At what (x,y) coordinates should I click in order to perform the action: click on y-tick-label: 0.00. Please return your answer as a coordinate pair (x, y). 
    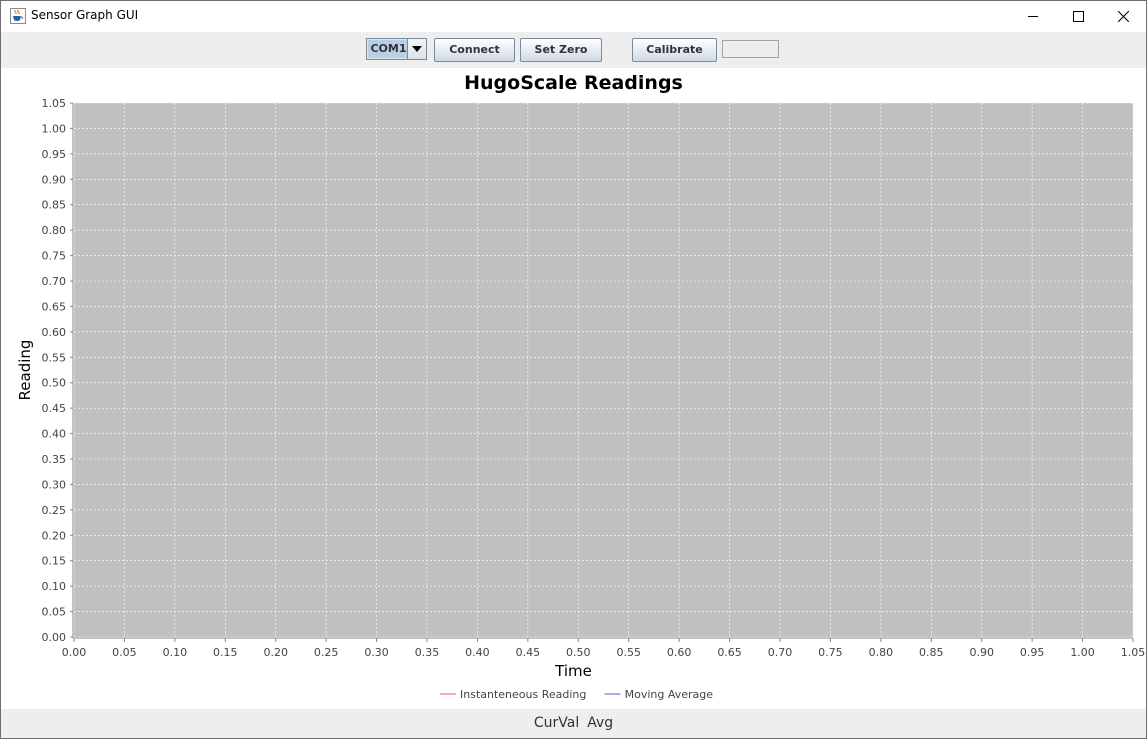
    Looking at the image, I should click on (54, 637).